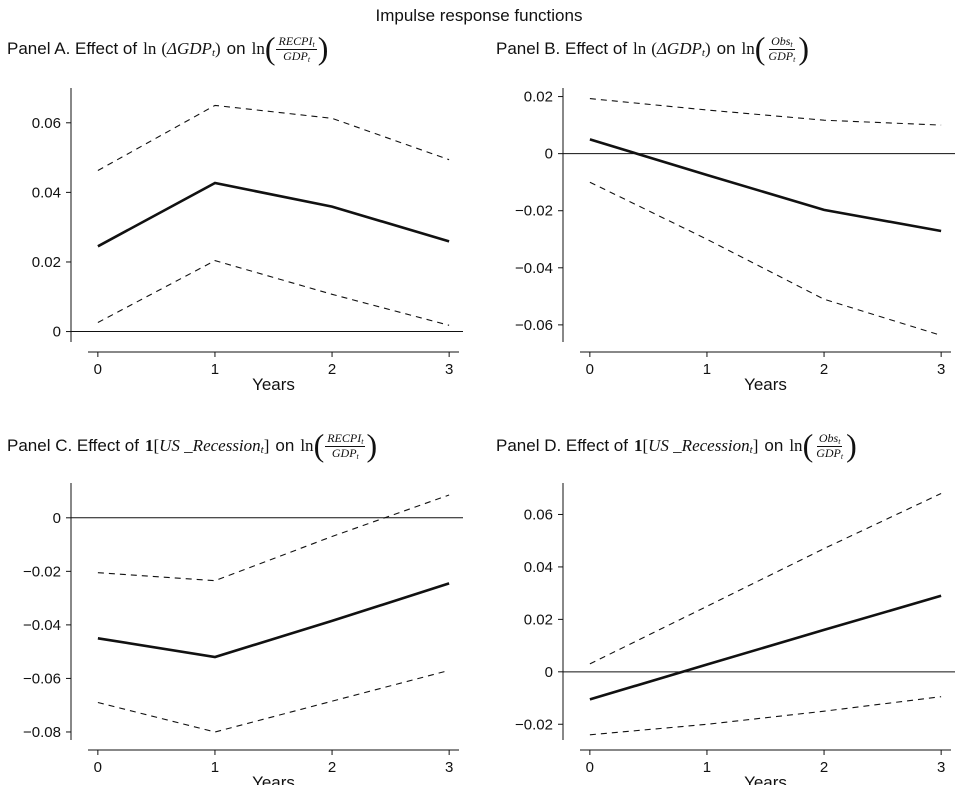 The height and width of the screenshot is (785, 958). I want to click on panel-a-y-tick-label: 0.02, so click(46, 262).